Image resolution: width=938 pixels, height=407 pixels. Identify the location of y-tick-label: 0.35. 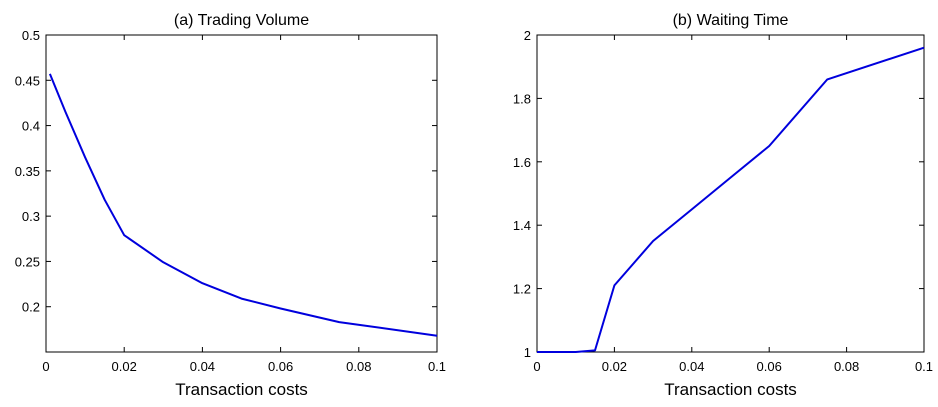
(27, 171).